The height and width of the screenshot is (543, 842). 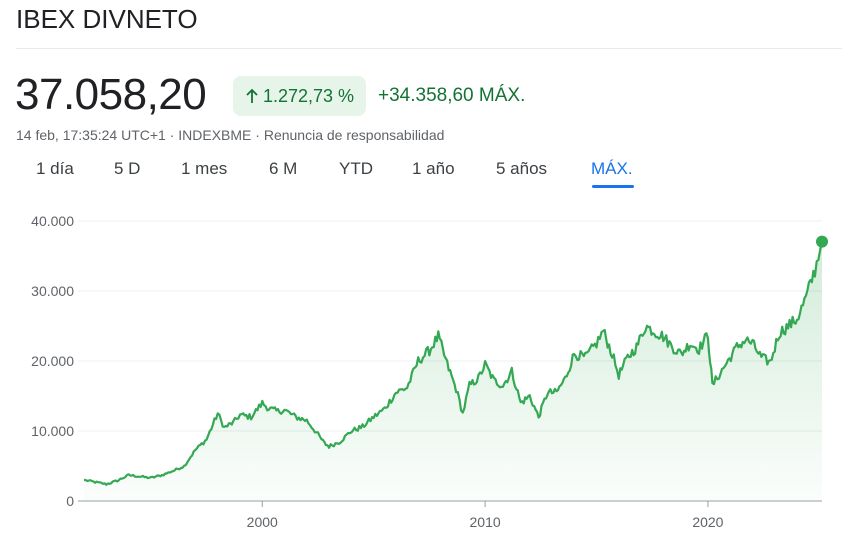 I want to click on tab-5-d: 5 D, so click(x=127, y=168).